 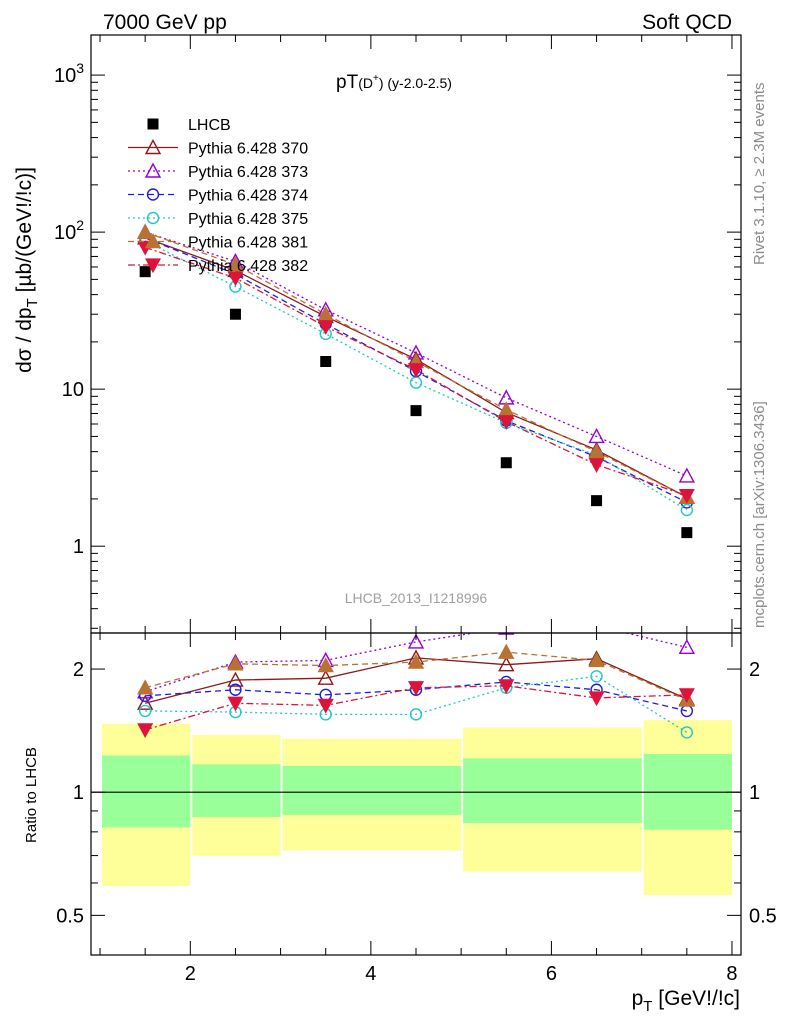 What do you see at coordinates (248, 266) in the screenshot?
I see `legend-label-p382: Pythia 6.428 382` at bounding box center [248, 266].